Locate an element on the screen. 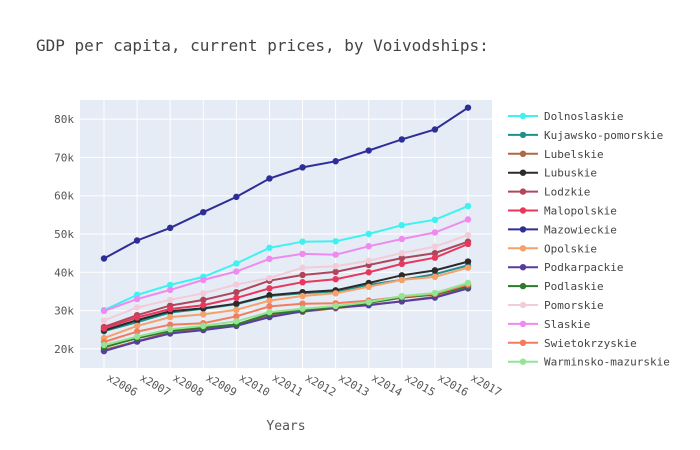 The height and width of the screenshot is (450, 700). legend-item: Mazowieckie is located at coordinates (562, 229).